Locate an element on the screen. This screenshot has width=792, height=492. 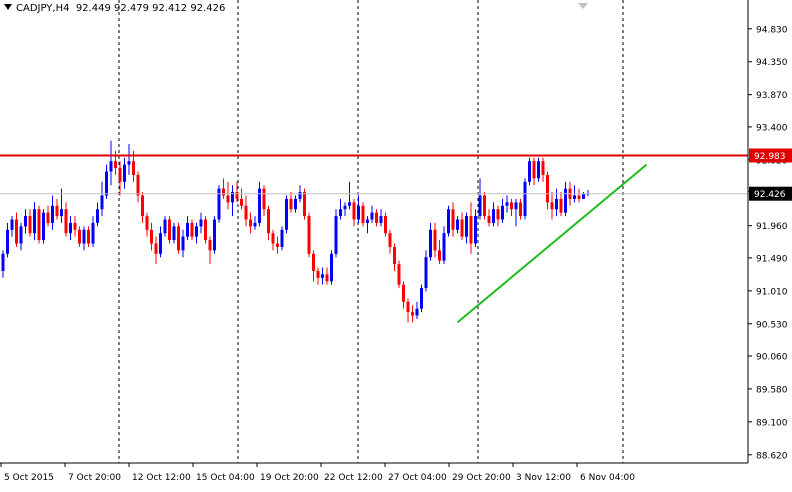
ohlc-readout: 92.449 92.479 92.412 92.426 is located at coordinates (150, 8).